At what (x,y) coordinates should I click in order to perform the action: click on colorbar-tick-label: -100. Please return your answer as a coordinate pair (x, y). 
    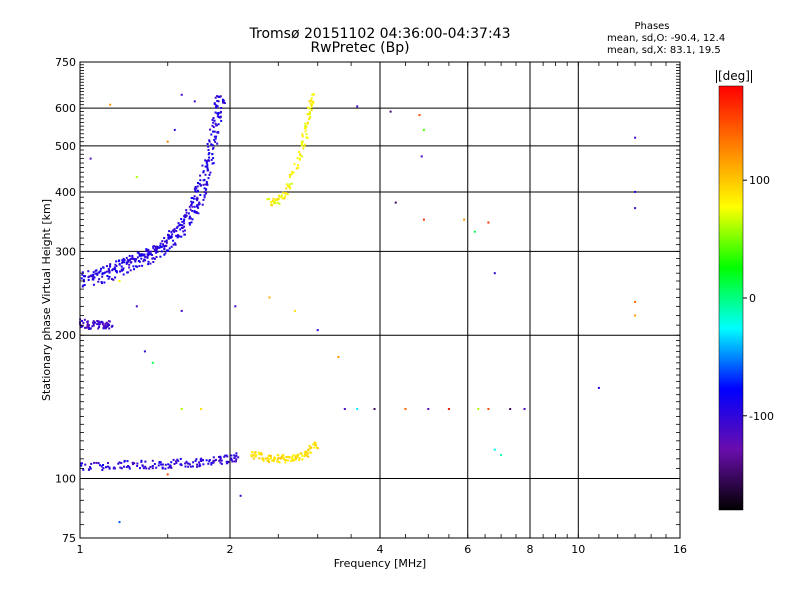
    Looking at the image, I should click on (761, 416).